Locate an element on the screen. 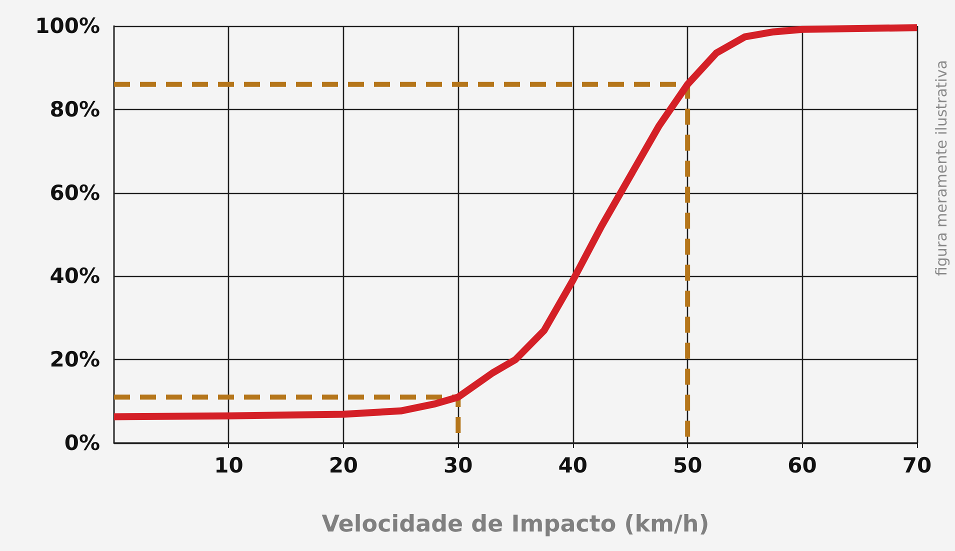 This screenshot has width=955, height=551. x-tick-label: 70 is located at coordinates (917, 466).